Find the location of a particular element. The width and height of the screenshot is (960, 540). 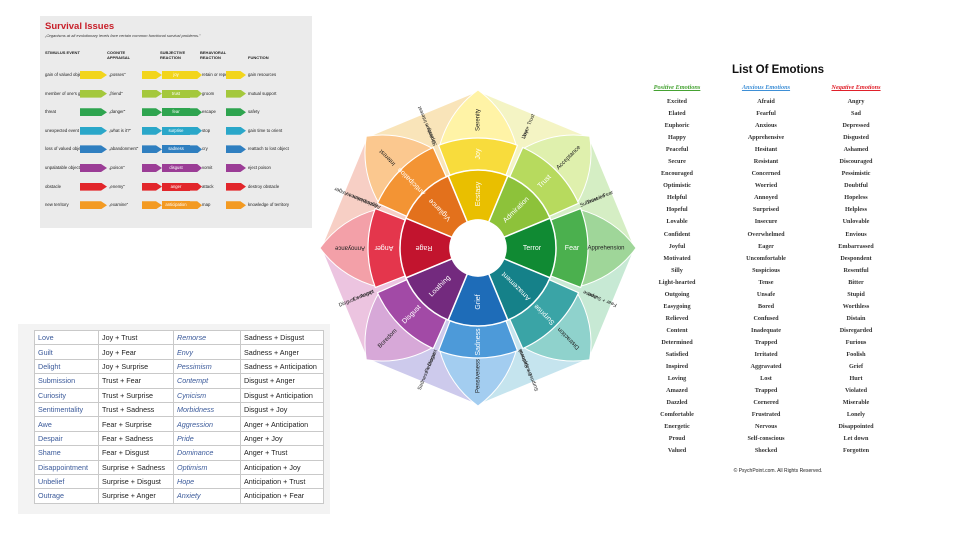

survival-reaction: fear is located at coordinates (176, 112).